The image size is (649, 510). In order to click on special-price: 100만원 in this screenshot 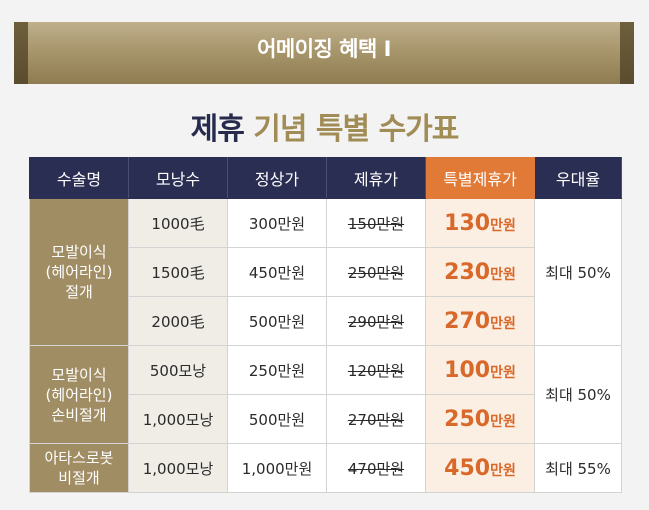, I will do `click(480, 370)`.